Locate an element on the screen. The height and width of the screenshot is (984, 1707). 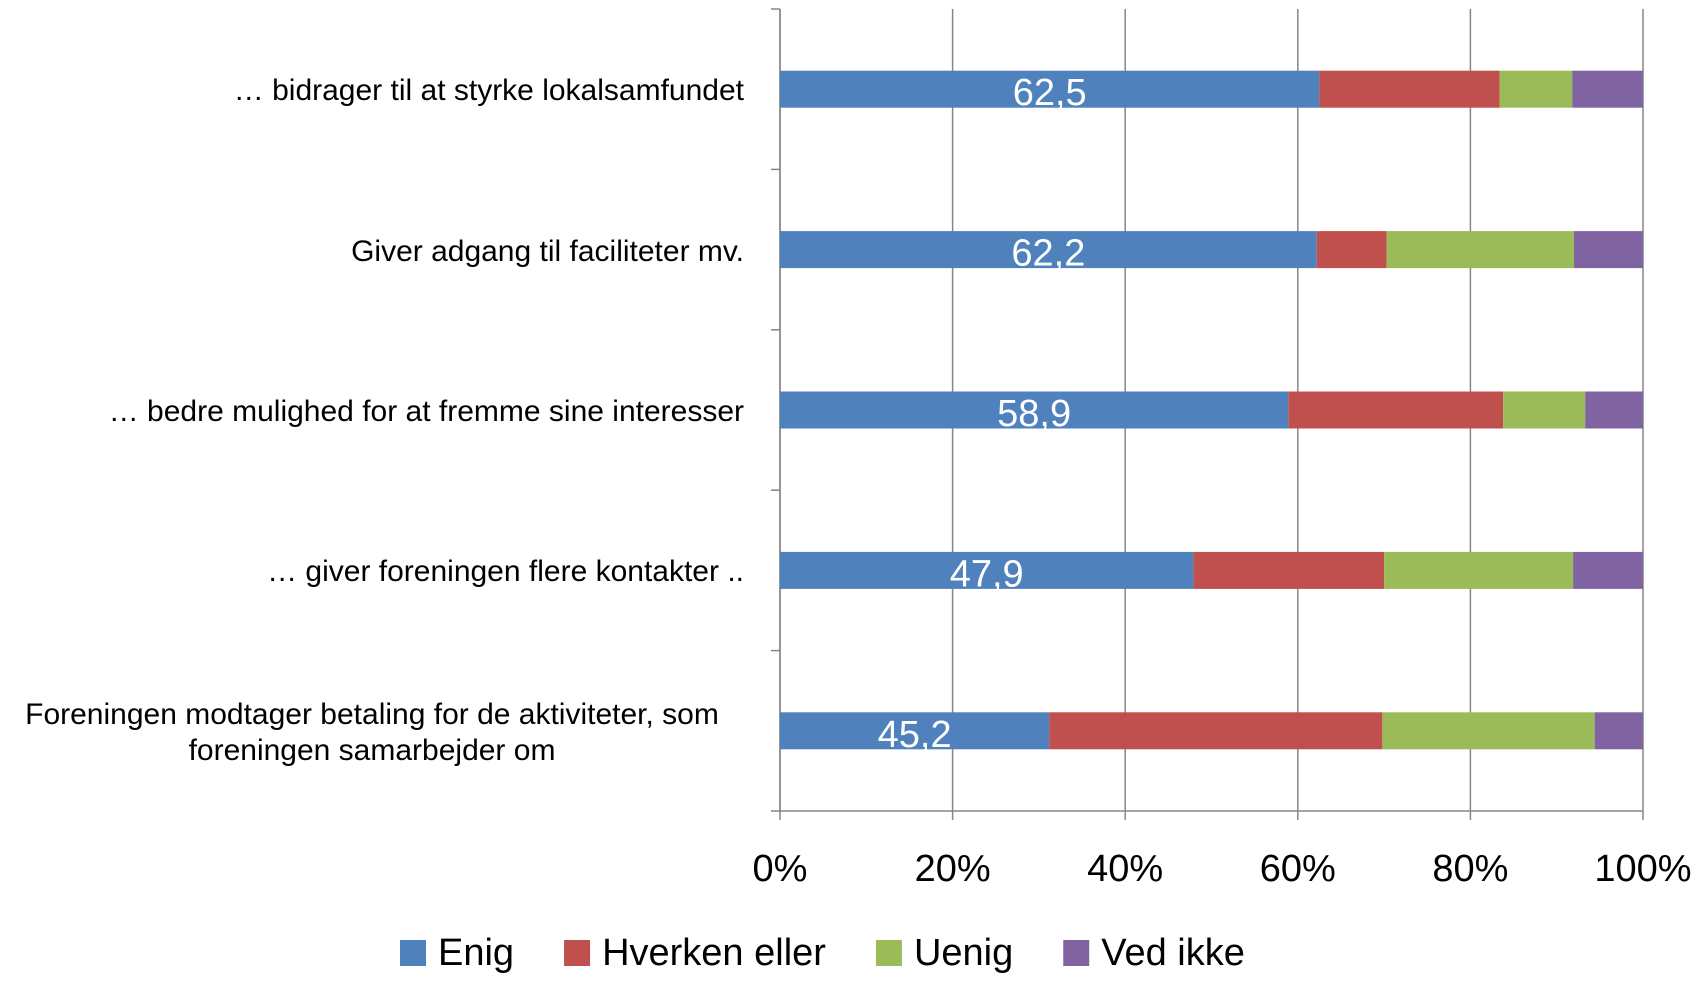
y-tick-label: … bidrager til at styrke lokalsamfundet is located at coordinates (488, 91).